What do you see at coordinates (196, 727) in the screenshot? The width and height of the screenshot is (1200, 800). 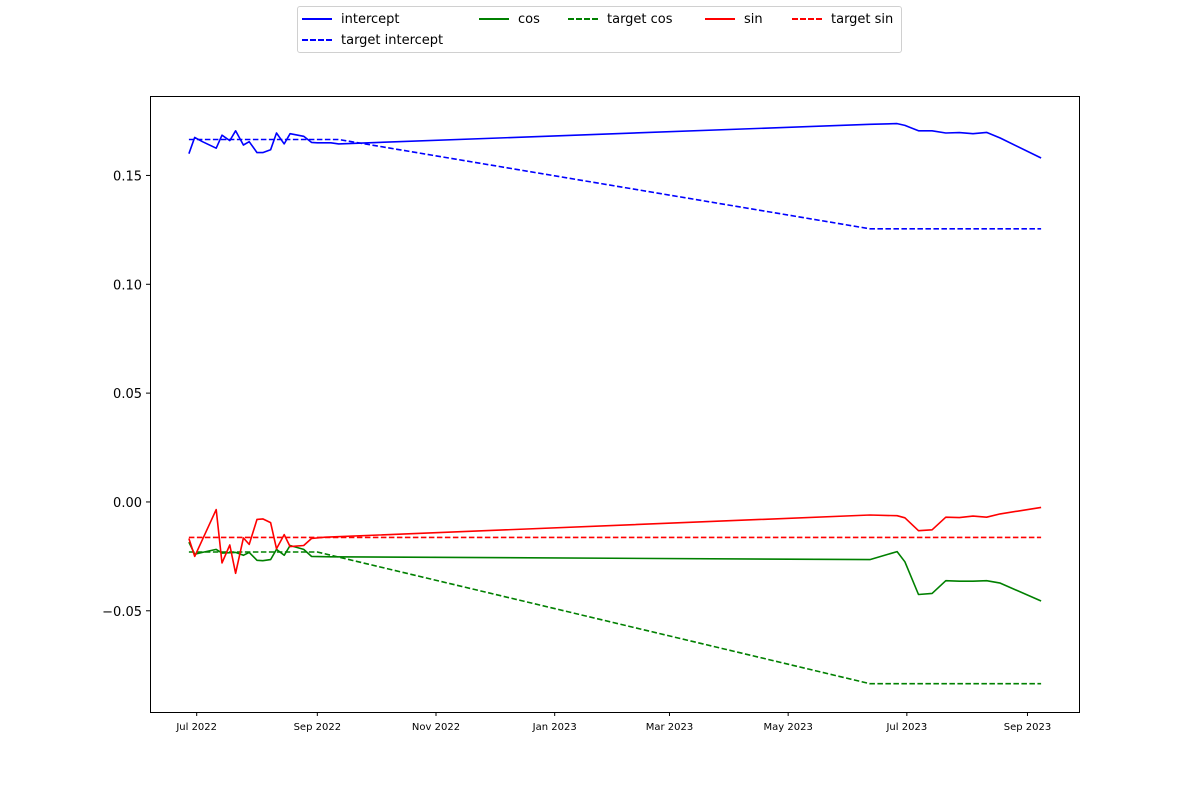 I see `x-tick-label: Jul 2022` at bounding box center [196, 727].